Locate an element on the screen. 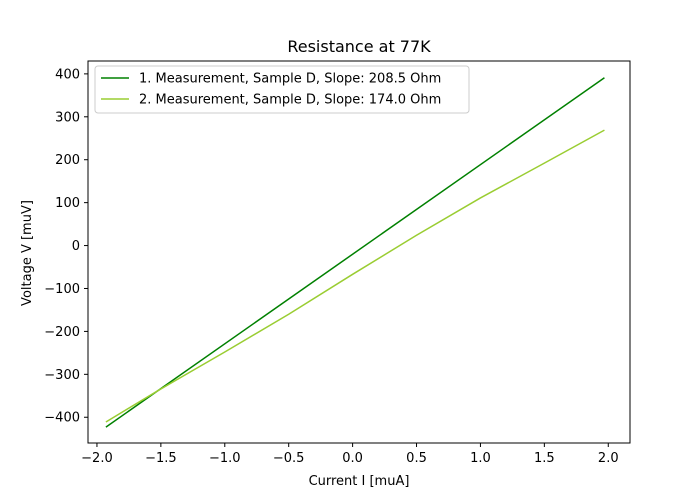 The width and height of the screenshot is (700, 500). legend-box is located at coordinates (282, 89).